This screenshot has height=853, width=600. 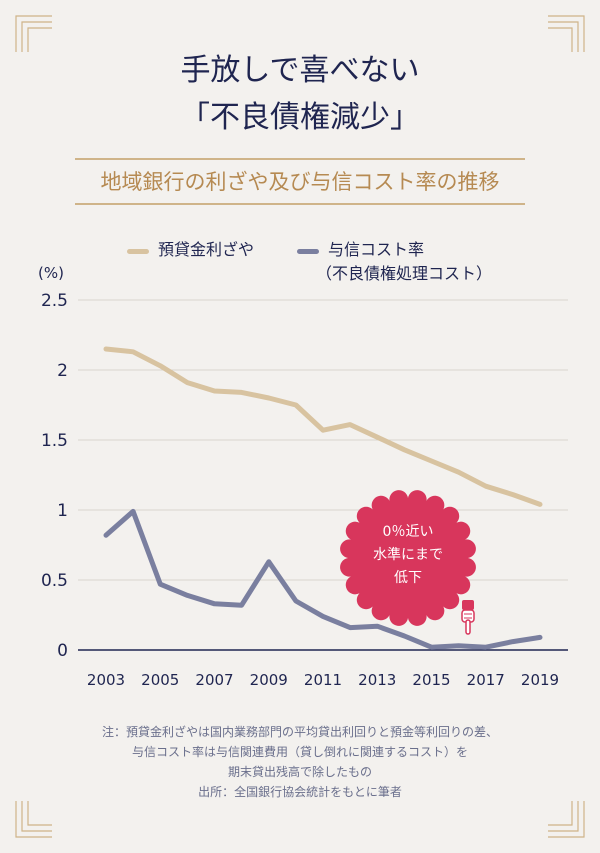 I want to click on series-line-credit-cost-ratio, so click(x=323, y=579).